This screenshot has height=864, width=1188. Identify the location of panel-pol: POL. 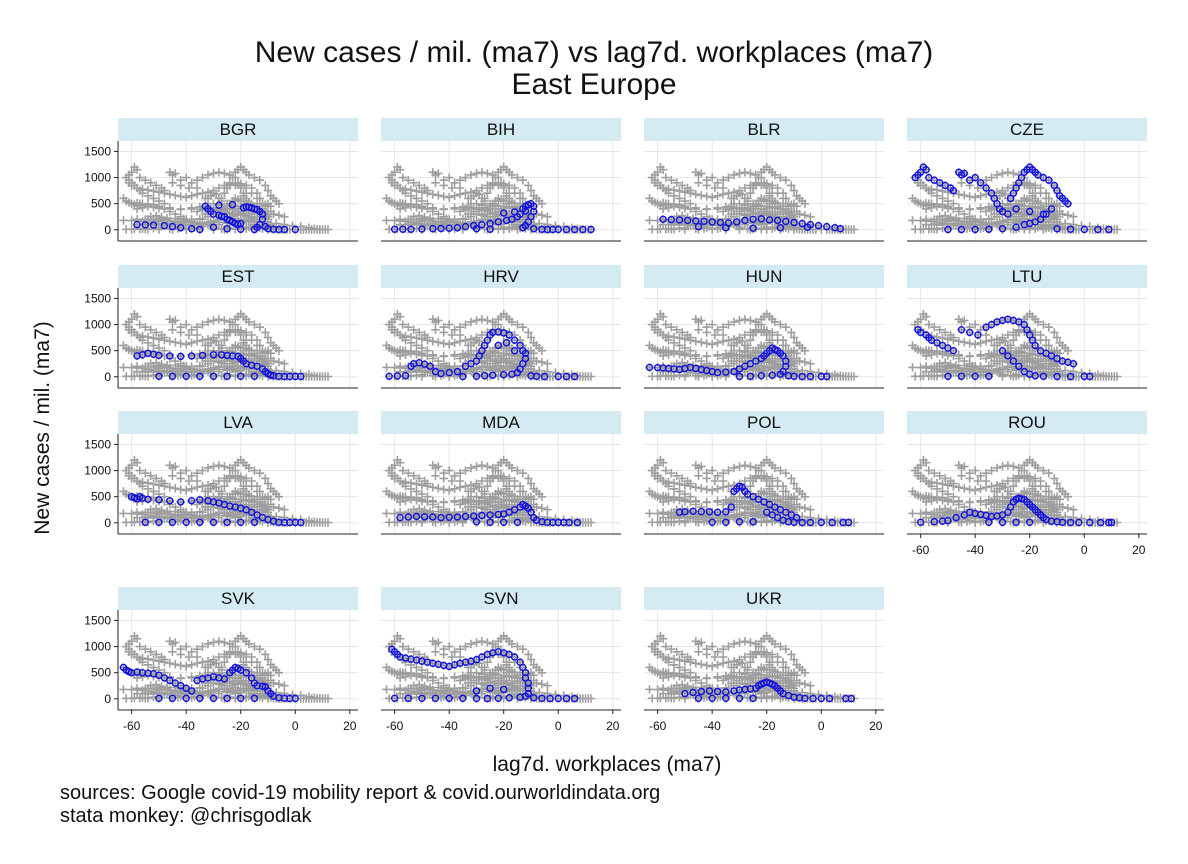
(764, 473).